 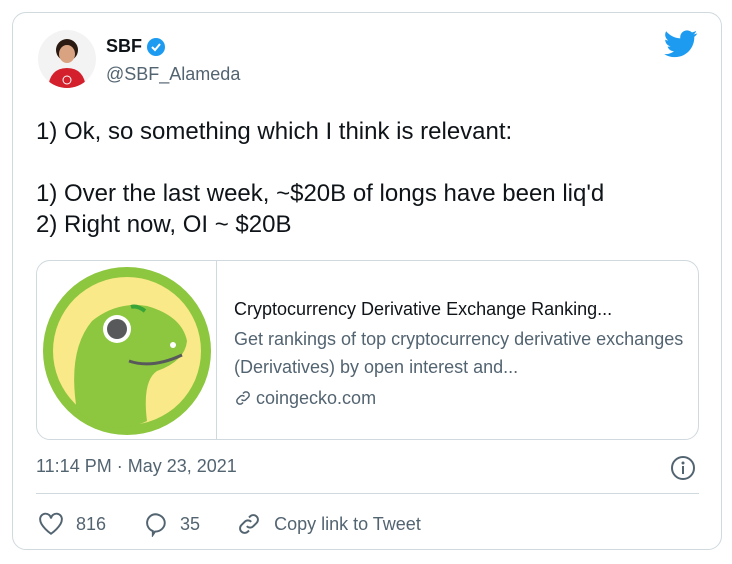 I want to click on copy-link-button: Copy link to Tweet, so click(x=328, y=524).